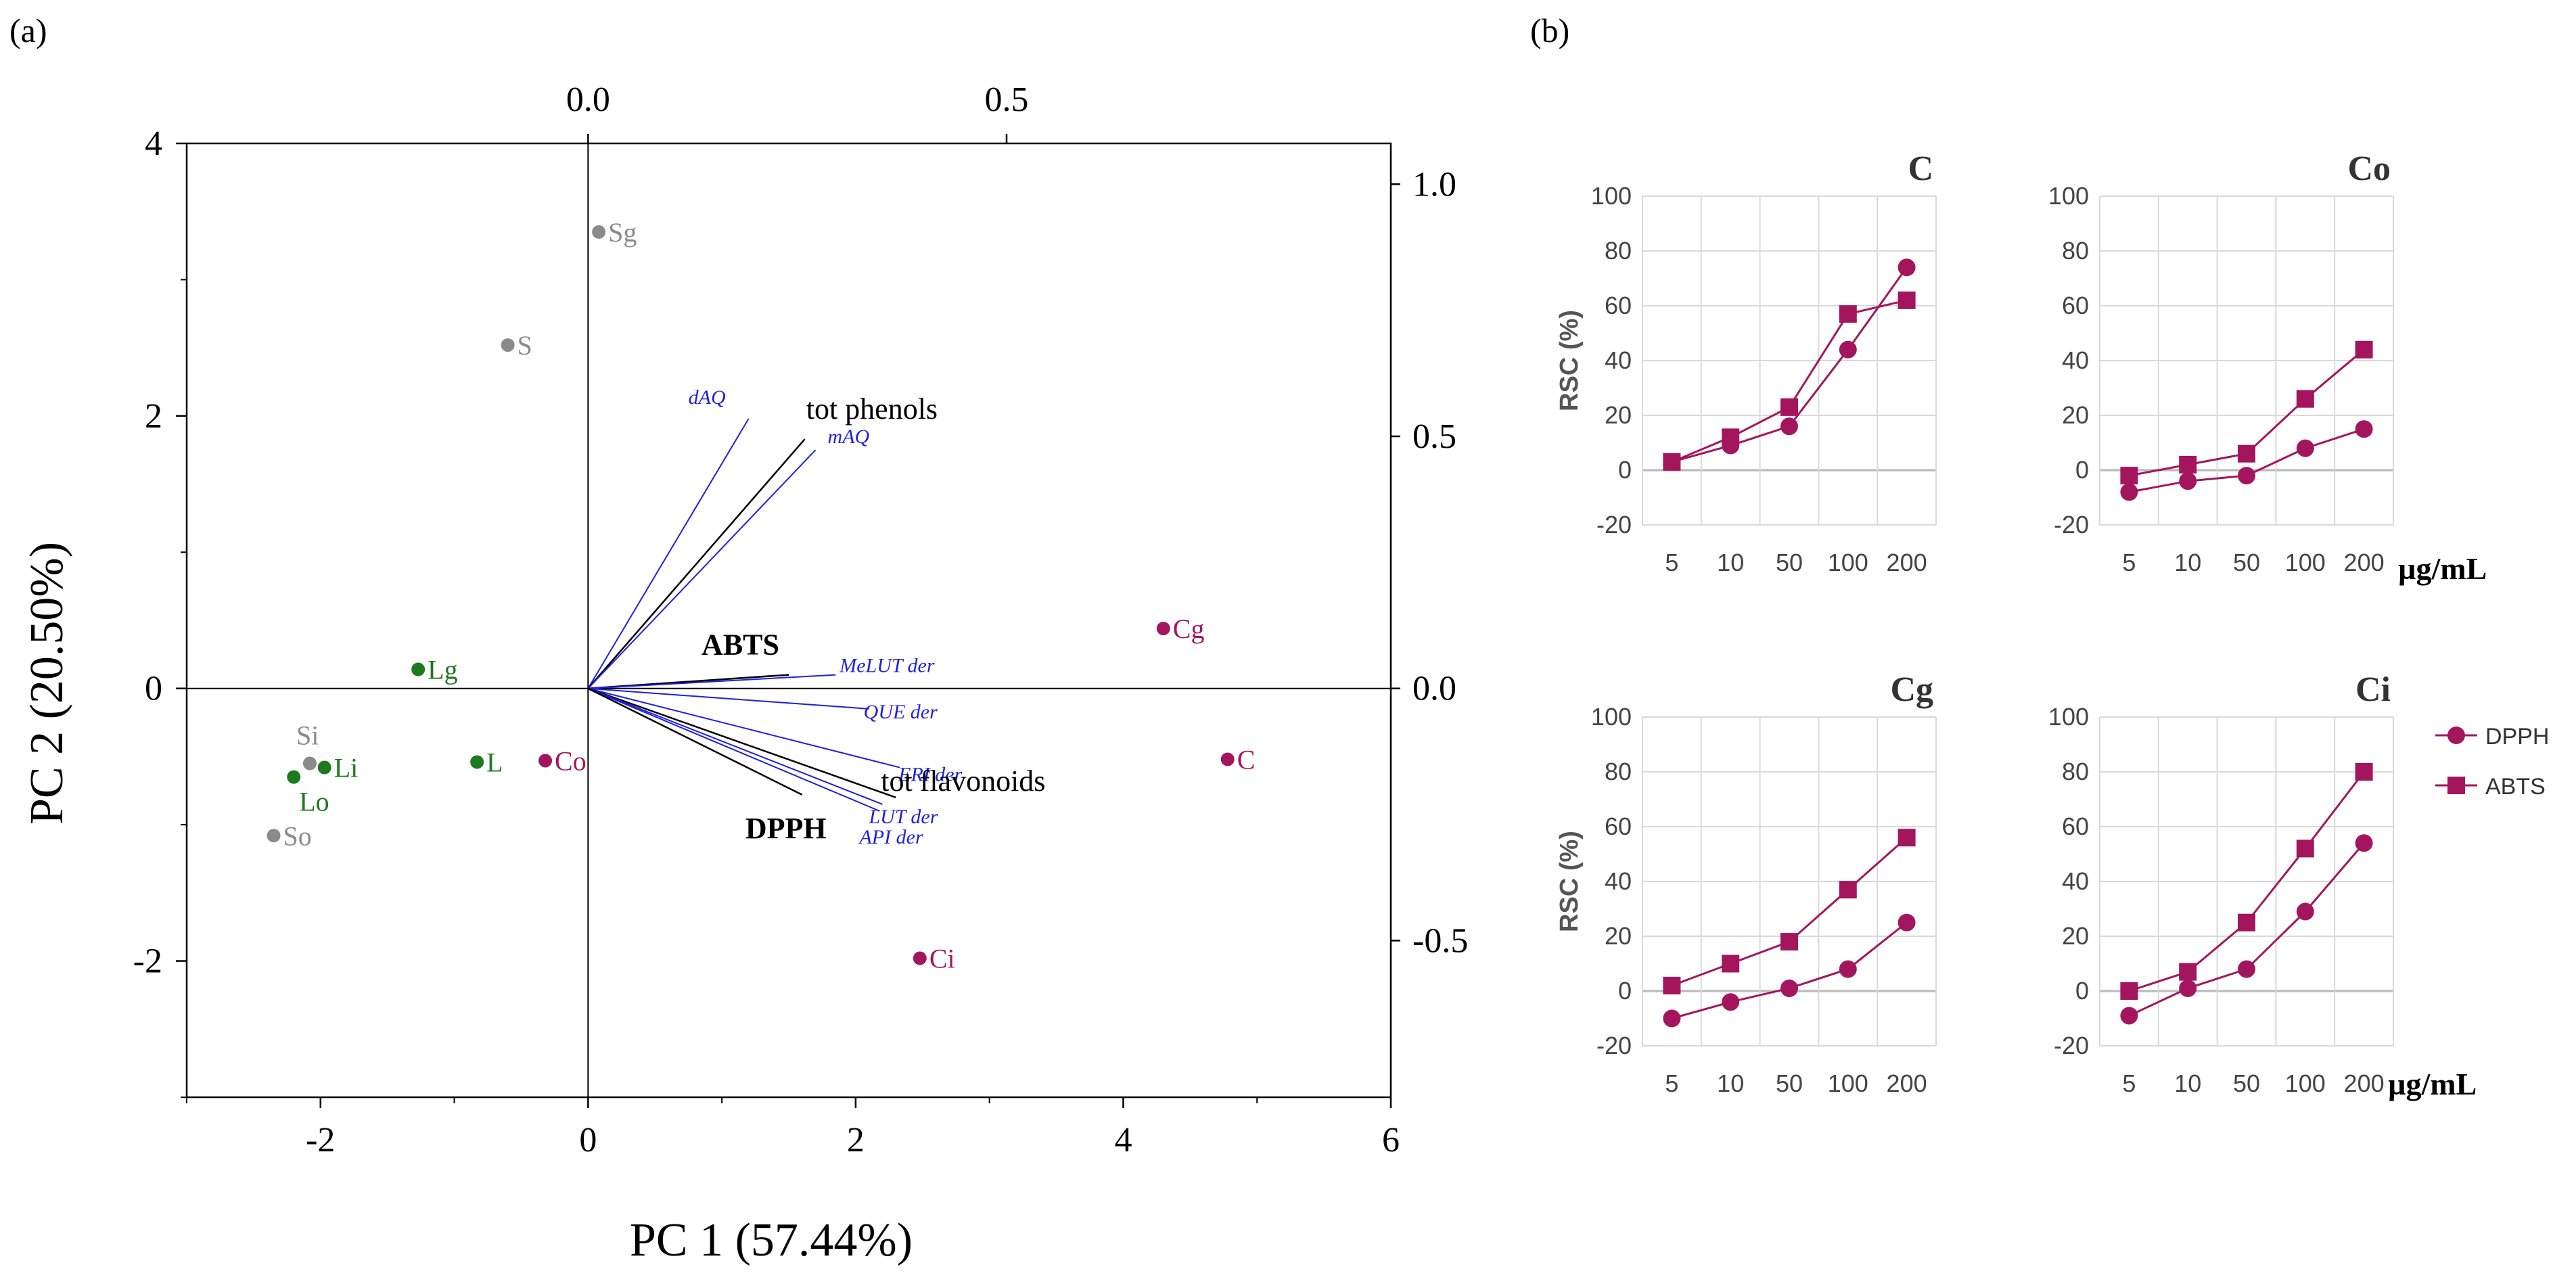  What do you see at coordinates (2221, 363) in the screenshot?
I see `rsc-chart-Co: Co -20 0 20 40 60 80 100 5 10 50 100 200` at bounding box center [2221, 363].